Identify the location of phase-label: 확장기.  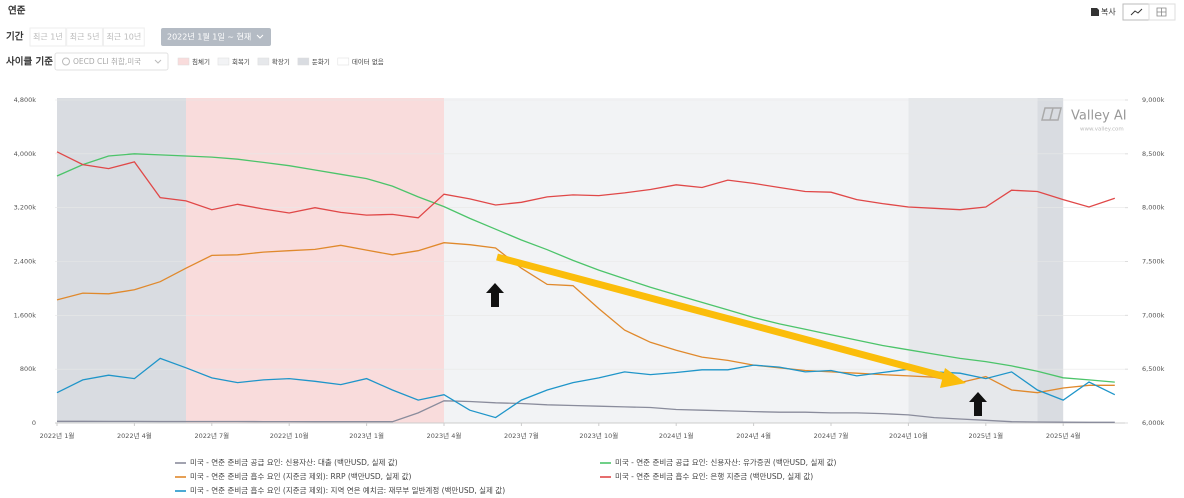
(281, 61).